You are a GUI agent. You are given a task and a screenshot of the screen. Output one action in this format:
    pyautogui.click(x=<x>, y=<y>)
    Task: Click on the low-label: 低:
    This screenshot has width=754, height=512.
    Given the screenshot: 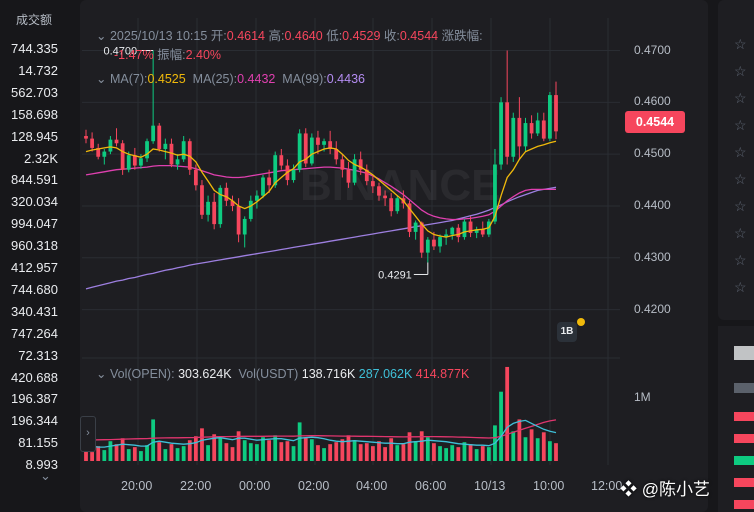 What is the action you would take?
    pyautogui.click(x=334, y=36)
    